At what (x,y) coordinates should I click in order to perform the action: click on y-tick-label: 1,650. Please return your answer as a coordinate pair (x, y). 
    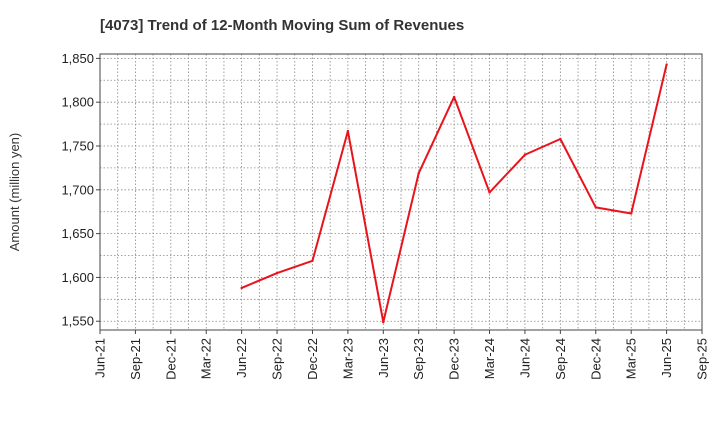
    Looking at the image, I should click on (77, 233).